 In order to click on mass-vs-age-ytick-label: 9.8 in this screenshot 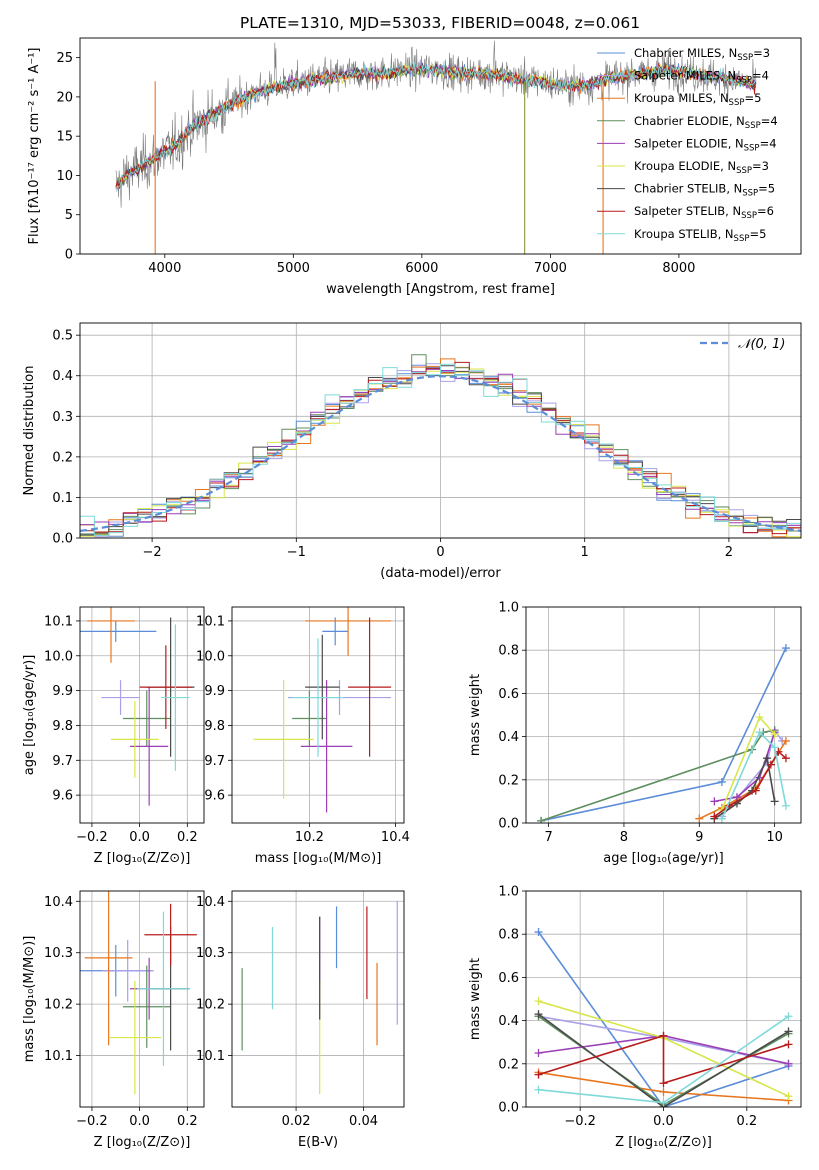, I will do `click(214, 726)`.